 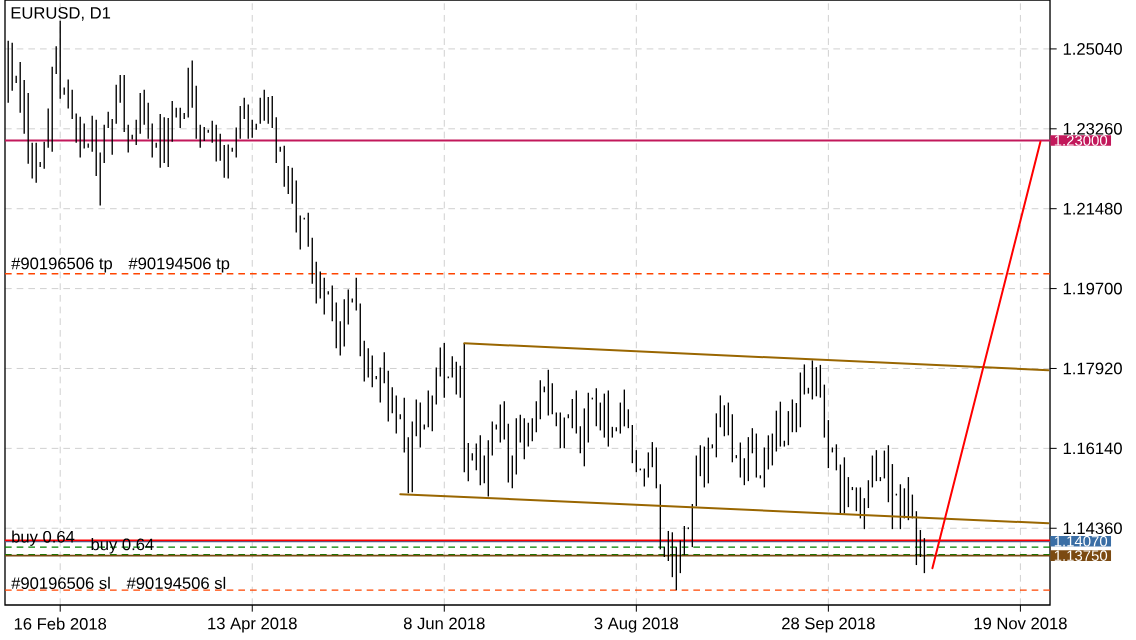 I want to click on annotation: #90194506 sl, so click(x=176, y=583).